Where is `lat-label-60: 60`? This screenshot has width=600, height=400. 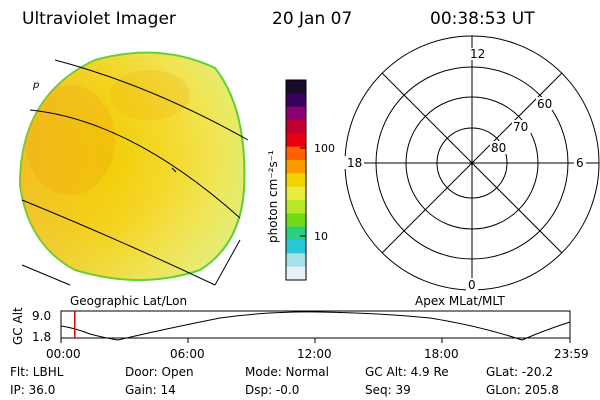 lat-label-60: 60 is located at coordinates (544, 104).